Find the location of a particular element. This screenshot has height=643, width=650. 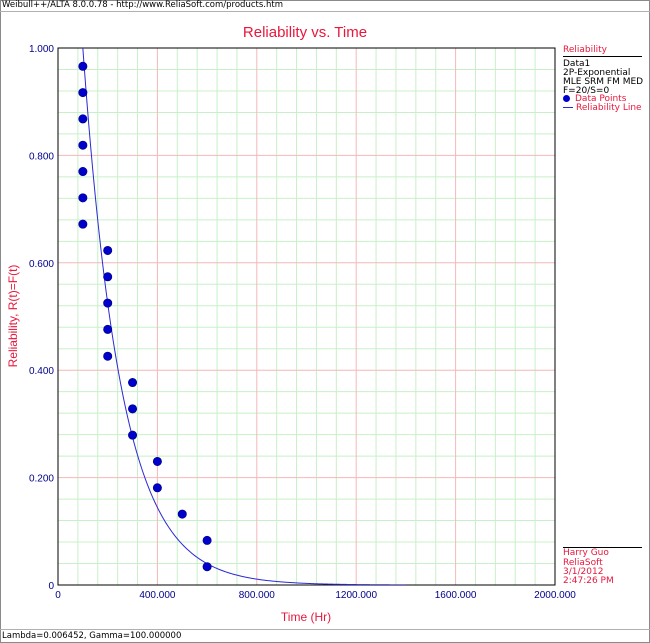

x-tick-label: 1200.000 is located at coordinates (356, 595).